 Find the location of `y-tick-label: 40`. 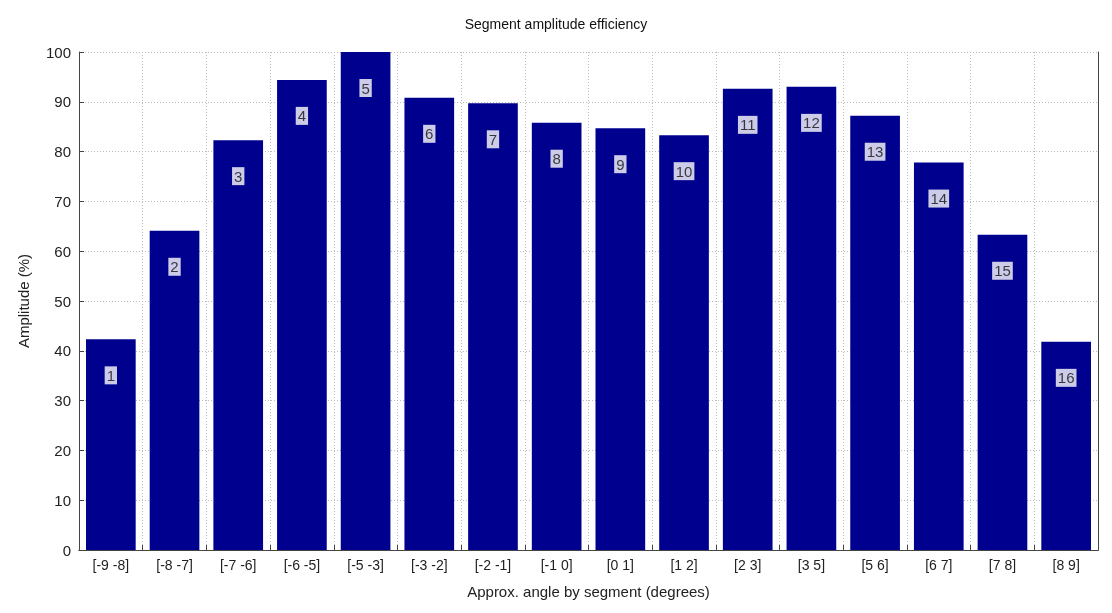

y-tick-label: 40 is located at coordinates (62, 351).